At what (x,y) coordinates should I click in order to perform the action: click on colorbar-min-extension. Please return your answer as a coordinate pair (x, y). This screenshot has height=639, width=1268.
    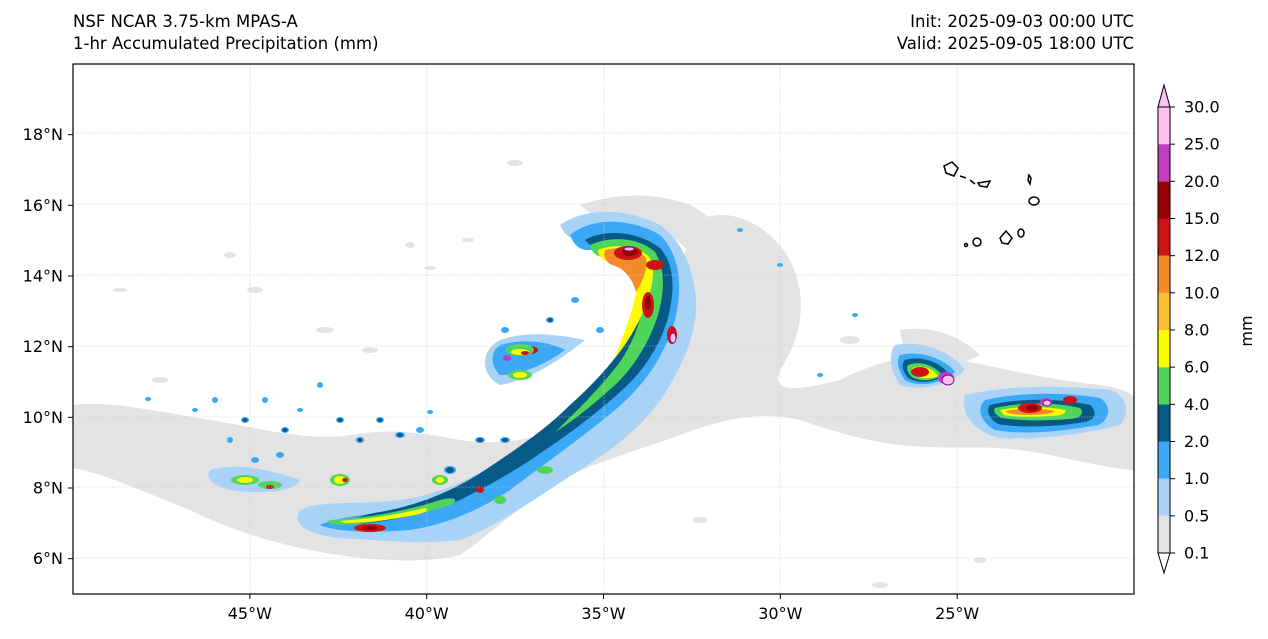
    Looking at the image, I should click on (1164, 563).